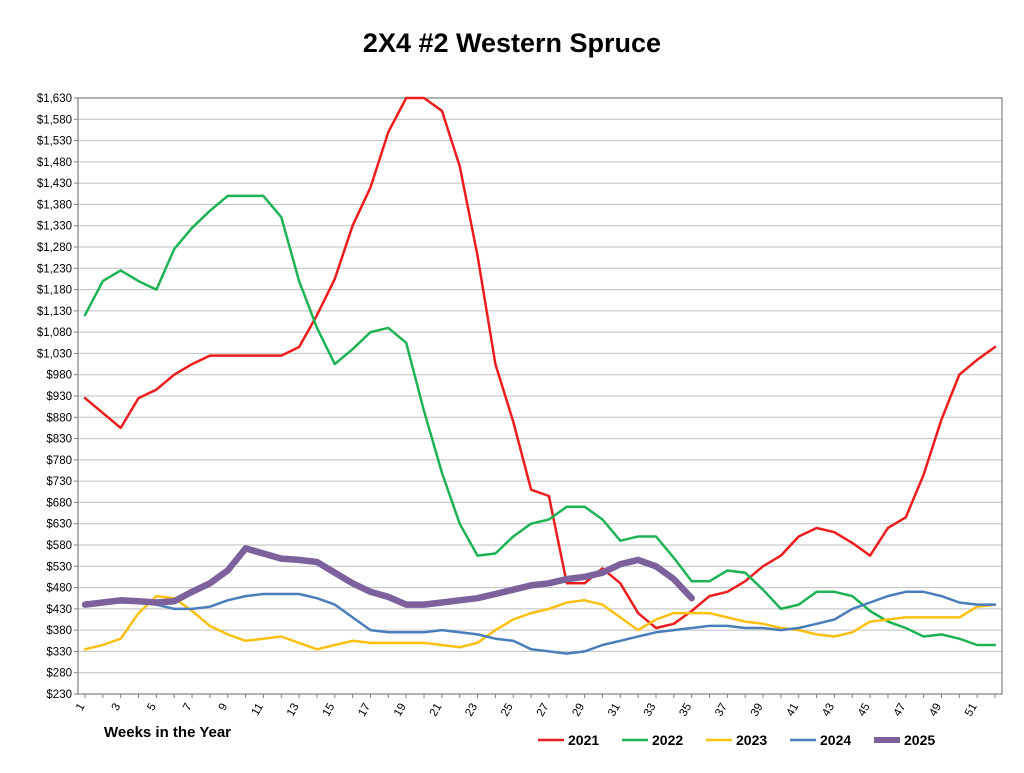 Image resolution: width=1024 pixels, height=773 pixels. What do you see at coordinates (258, 710) in the screenshot?
I see `x-tick-label: 11` at bounding box center [258, 710].